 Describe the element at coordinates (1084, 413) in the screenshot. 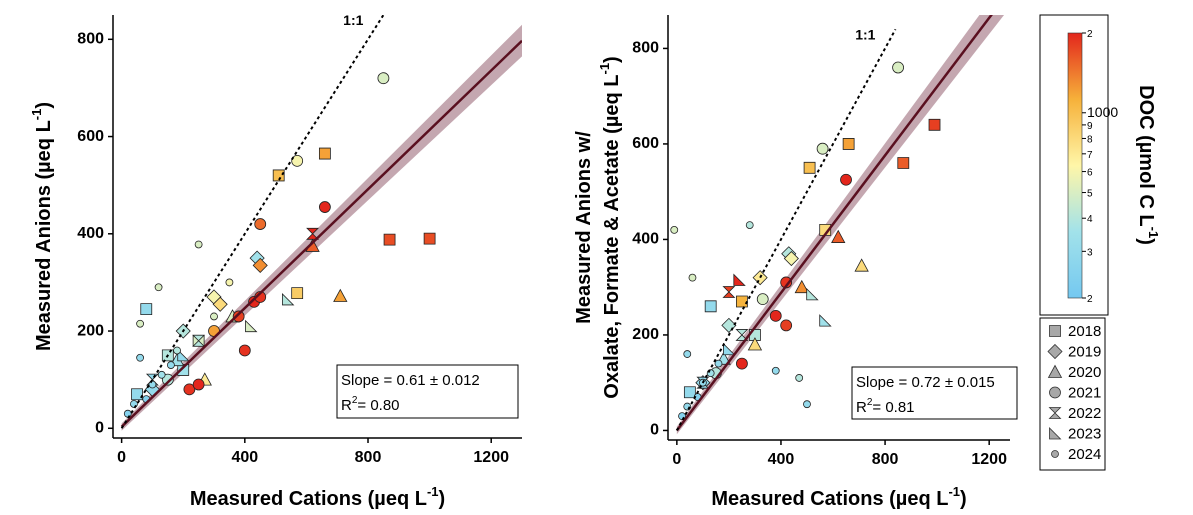

I see `legend-label: 2022` at that location.